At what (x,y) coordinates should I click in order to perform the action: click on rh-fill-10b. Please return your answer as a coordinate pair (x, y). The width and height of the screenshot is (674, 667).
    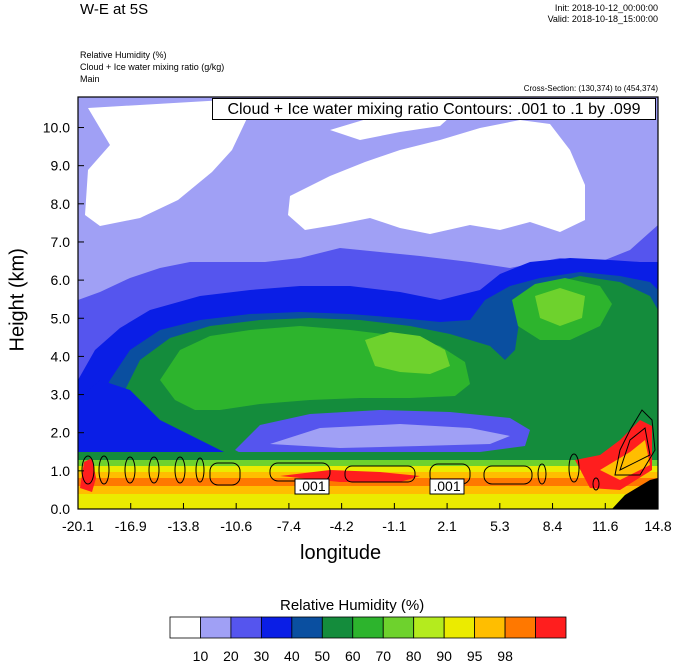
    Looking at the image, I should click on (436, 177).